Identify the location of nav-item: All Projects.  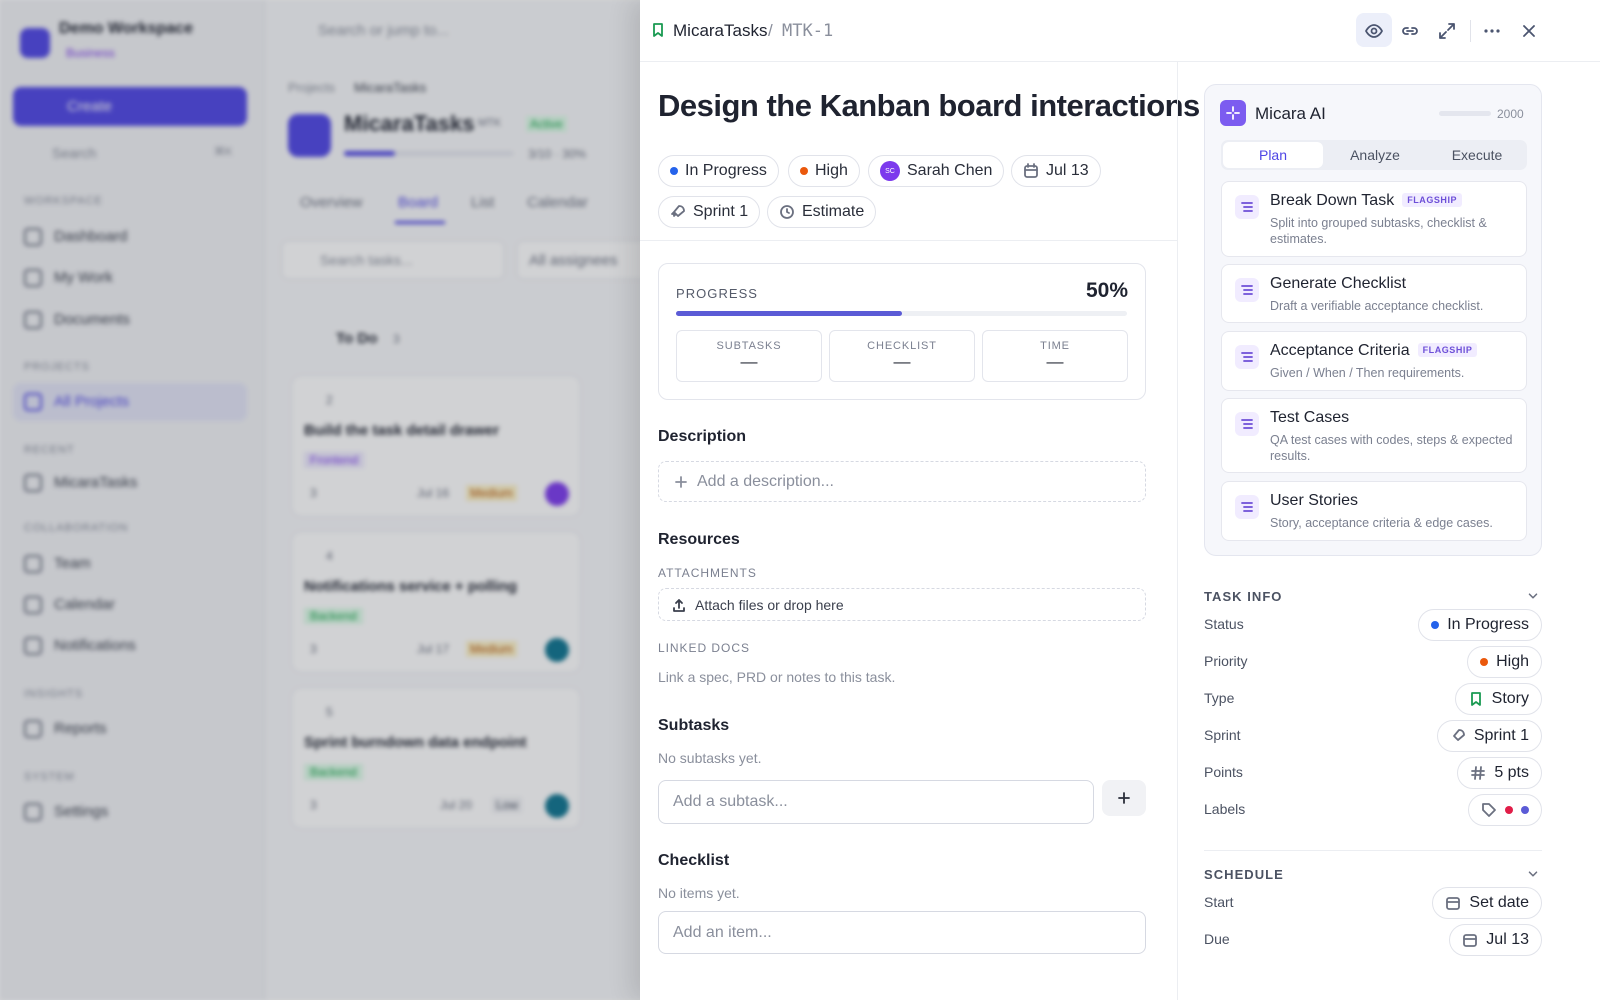
(92, 401).